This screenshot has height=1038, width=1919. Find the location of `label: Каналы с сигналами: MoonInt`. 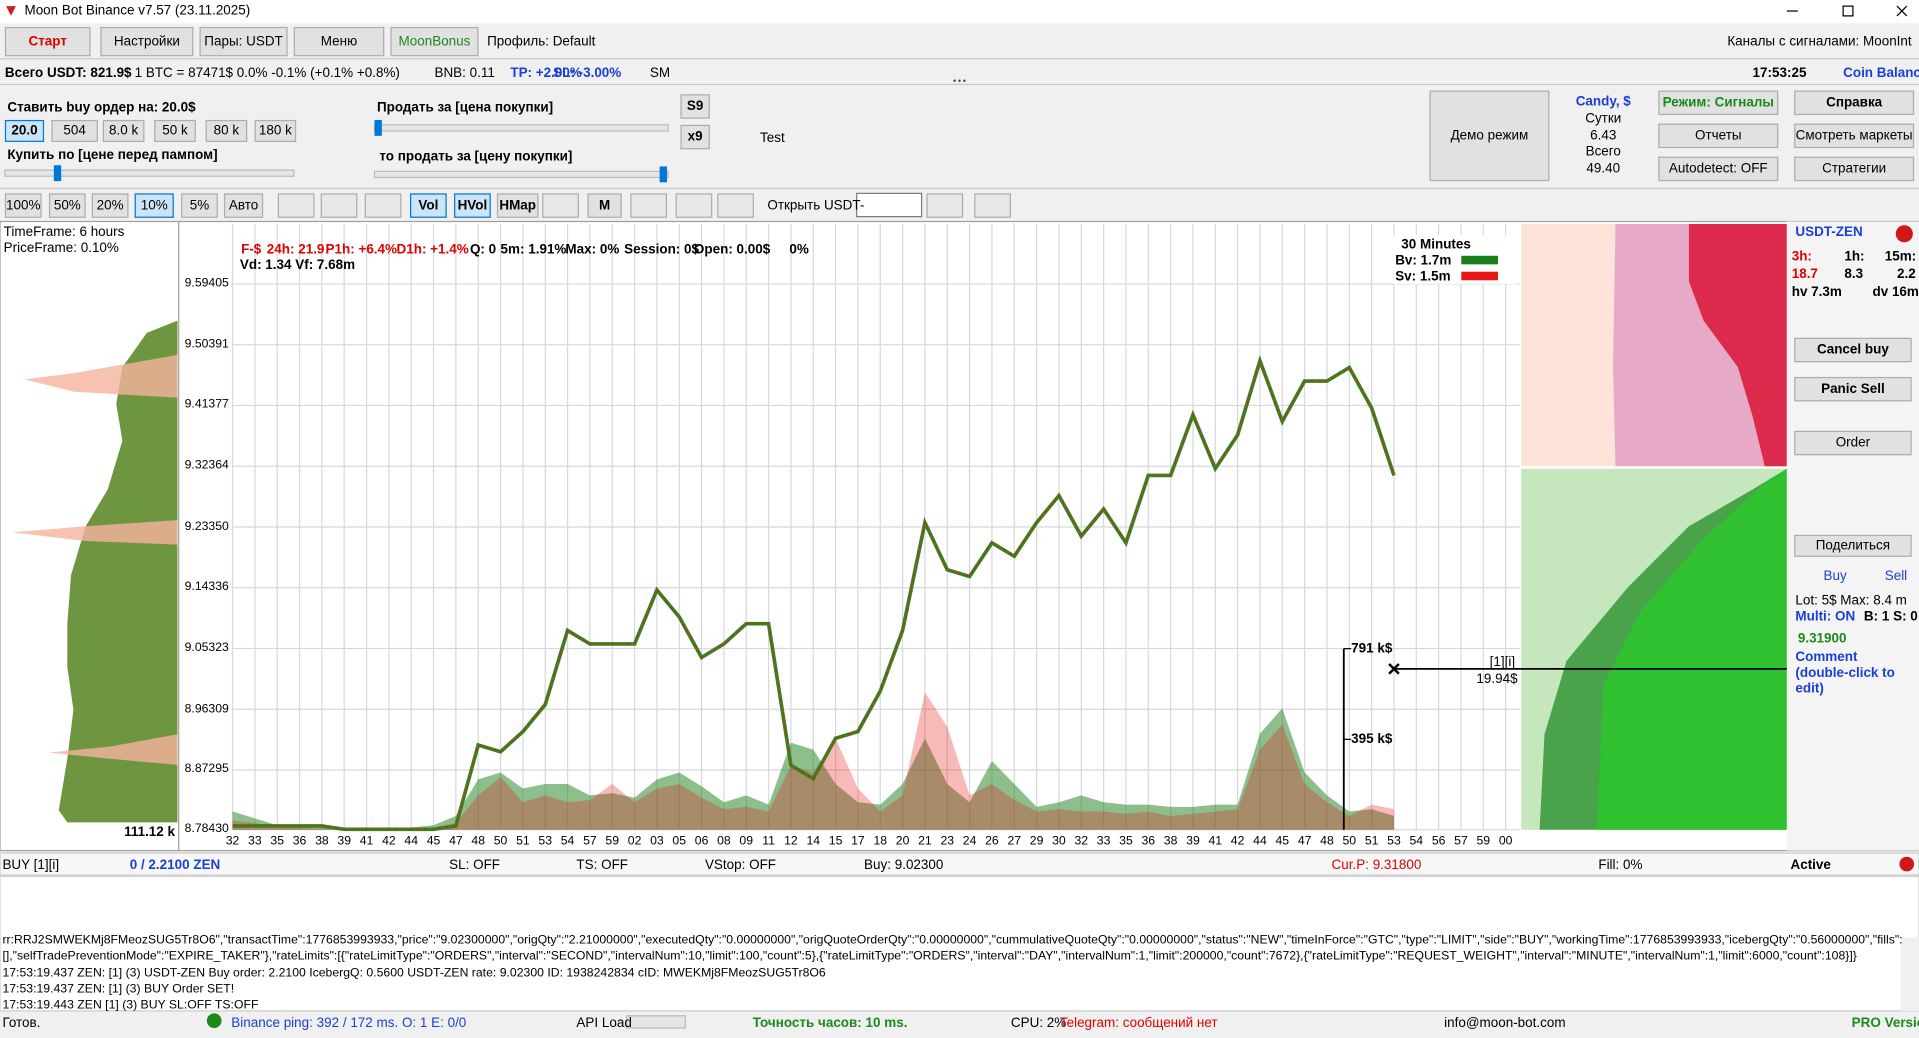

label: Каналы с сигналами: MoonInt is located at coordinates (1819, 42).